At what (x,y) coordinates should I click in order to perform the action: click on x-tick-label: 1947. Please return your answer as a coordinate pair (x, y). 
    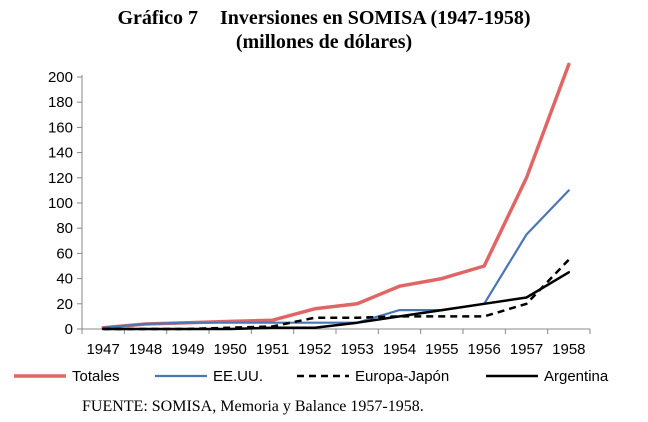
    Looking at the image, I should click on (102, 349).